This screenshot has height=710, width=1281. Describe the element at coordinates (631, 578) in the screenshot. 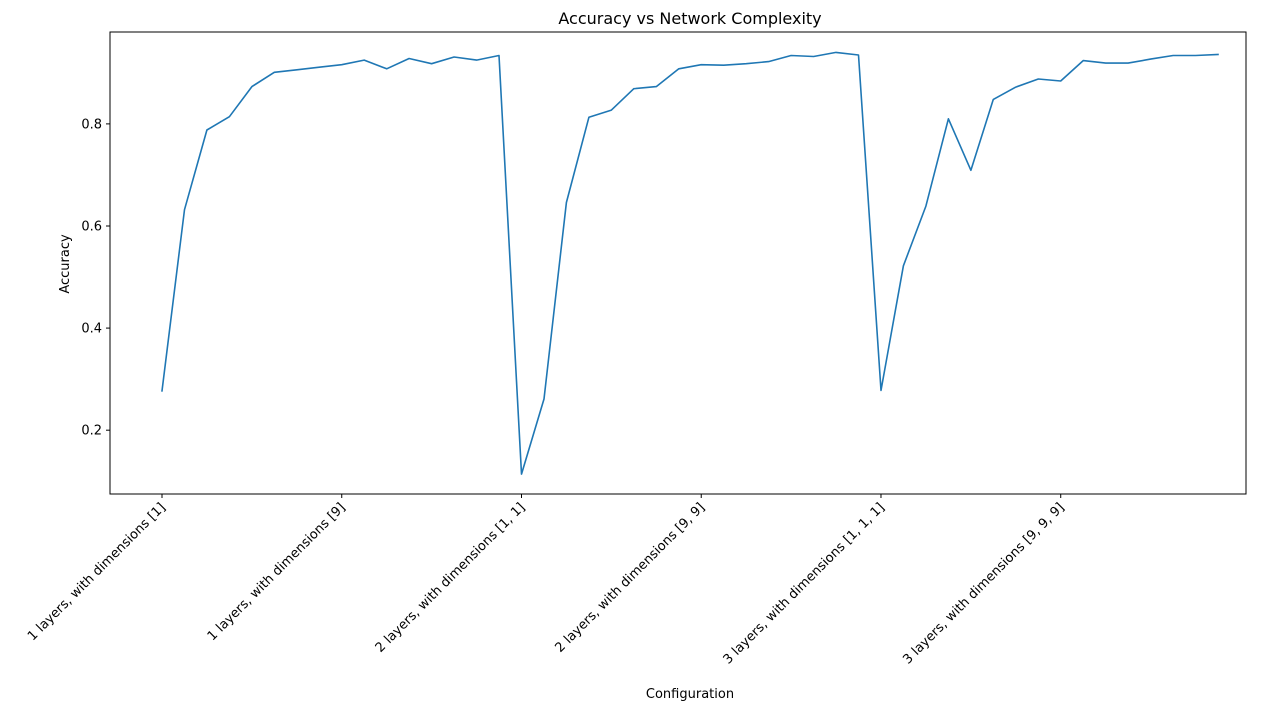

I see `x-tick-label: 2 layers, with dimensions [9, 9]` at that location.